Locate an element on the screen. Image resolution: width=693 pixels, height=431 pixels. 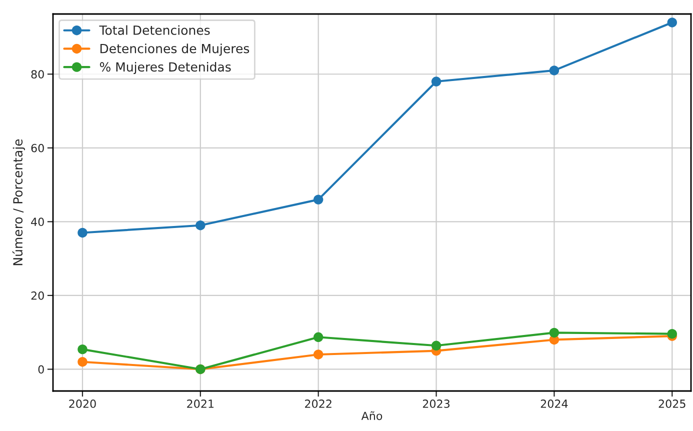
y-tick-label: 80 is located at coordinates (37, 74).